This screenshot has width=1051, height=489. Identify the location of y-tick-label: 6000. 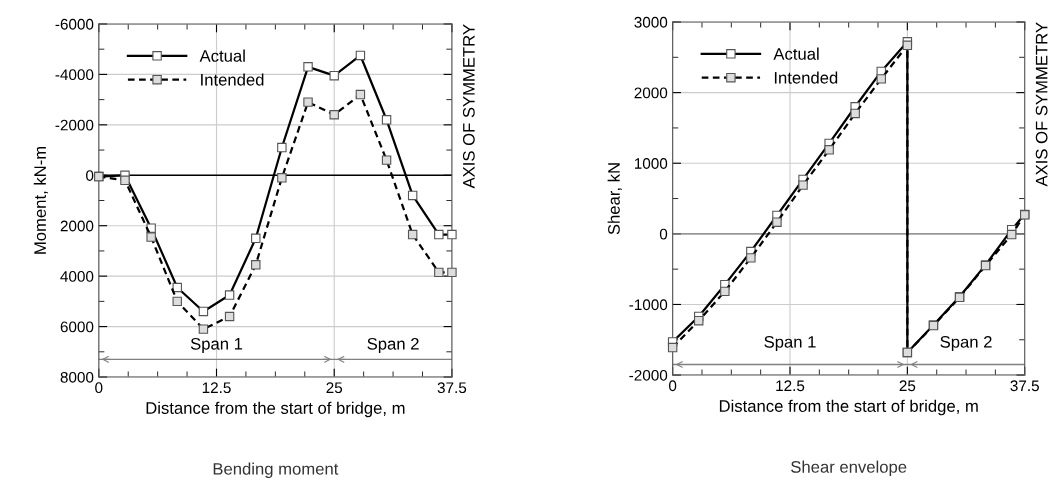
(77, 327).